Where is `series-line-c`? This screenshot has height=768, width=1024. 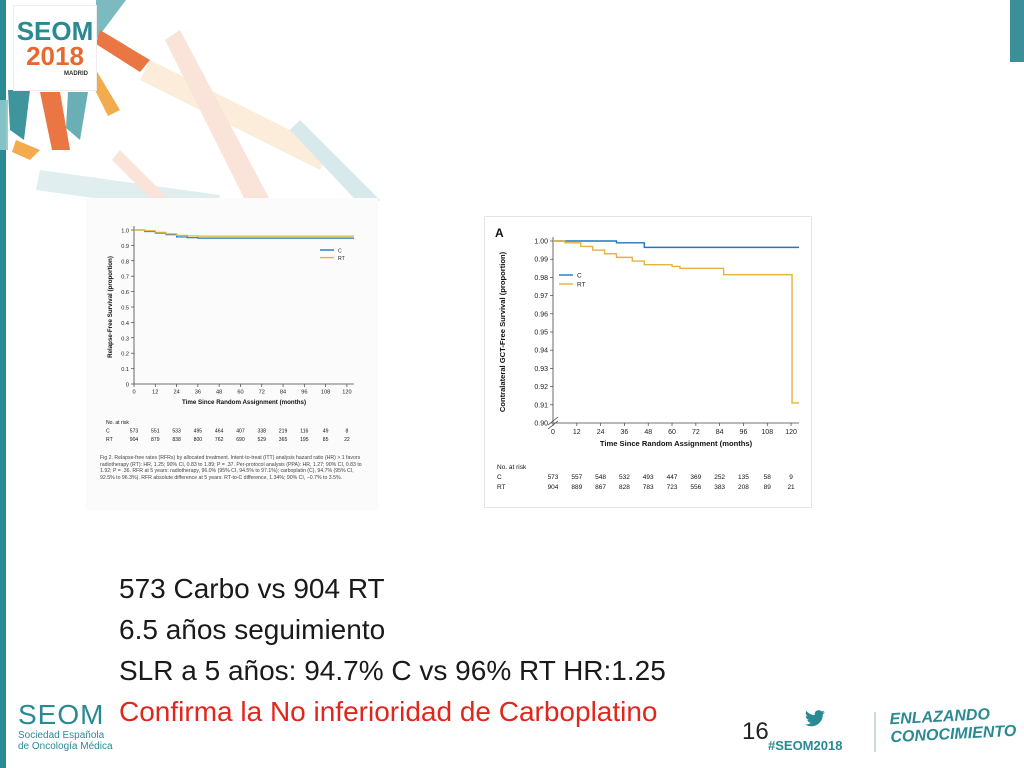
series-line-c is located at coordinates (676, 244).